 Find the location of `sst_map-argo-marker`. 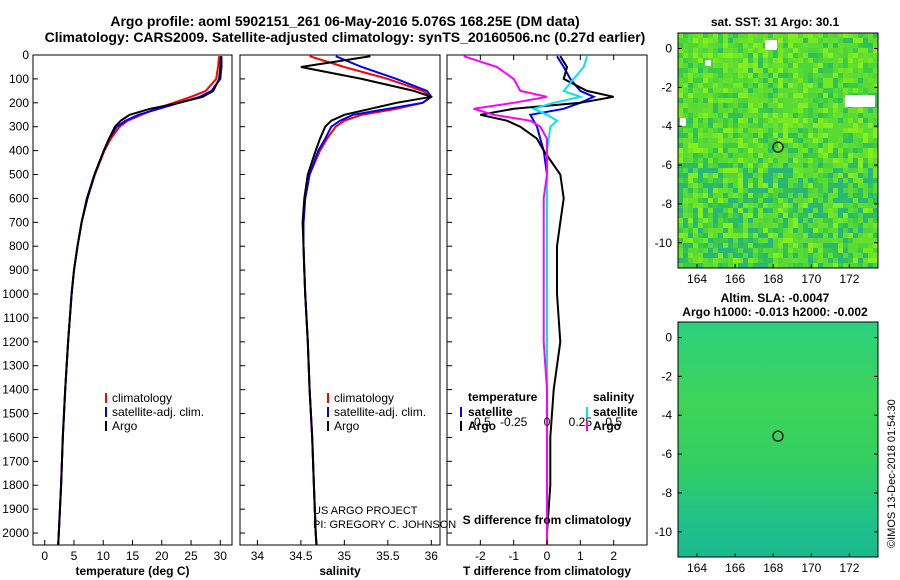

sst_map-argo-marker is located at coordinates (778, 147).